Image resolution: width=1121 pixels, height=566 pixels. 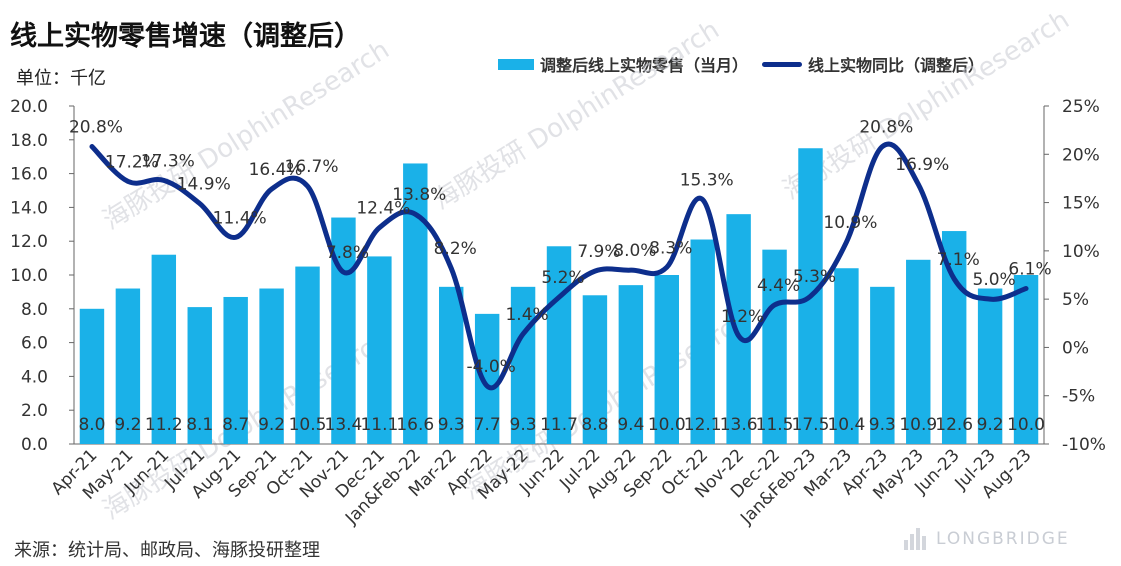 What do you see at coordinates (61, 78) in the screenshot?
I see `unit-label: 单位：千亿` at bounding box center [61, 78].